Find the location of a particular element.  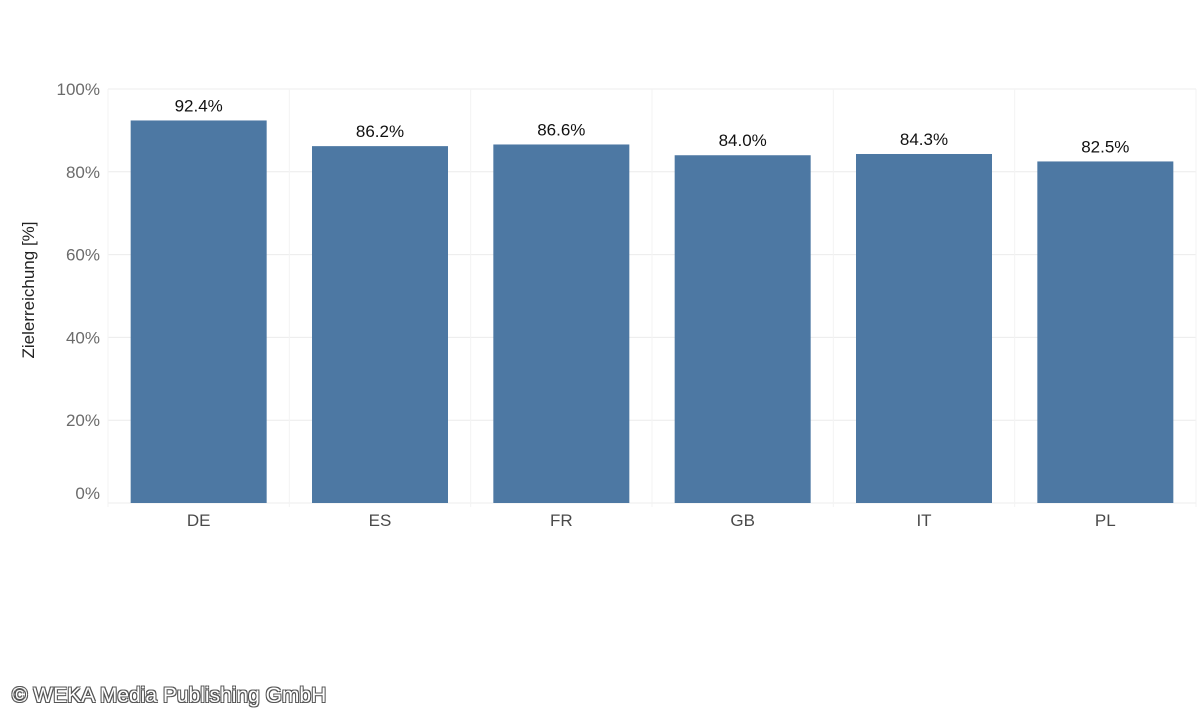

x-tick-label-it: IT is located at coordinates (923, 520).